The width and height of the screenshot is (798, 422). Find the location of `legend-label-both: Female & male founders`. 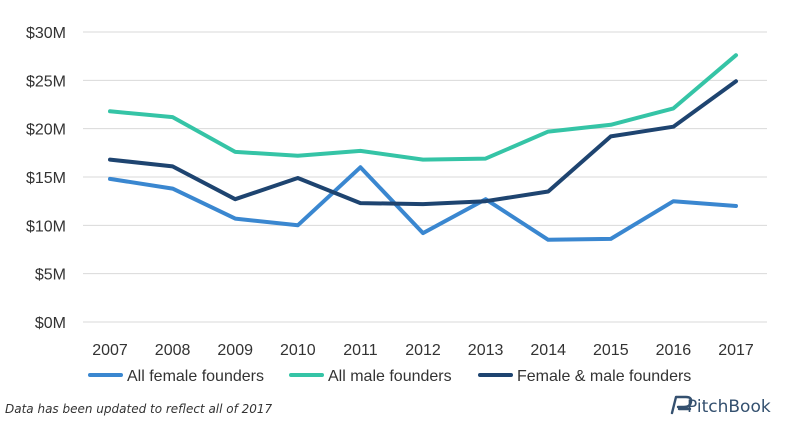

legend-label-both: Female & male founders is located at coordinates (604, 376).